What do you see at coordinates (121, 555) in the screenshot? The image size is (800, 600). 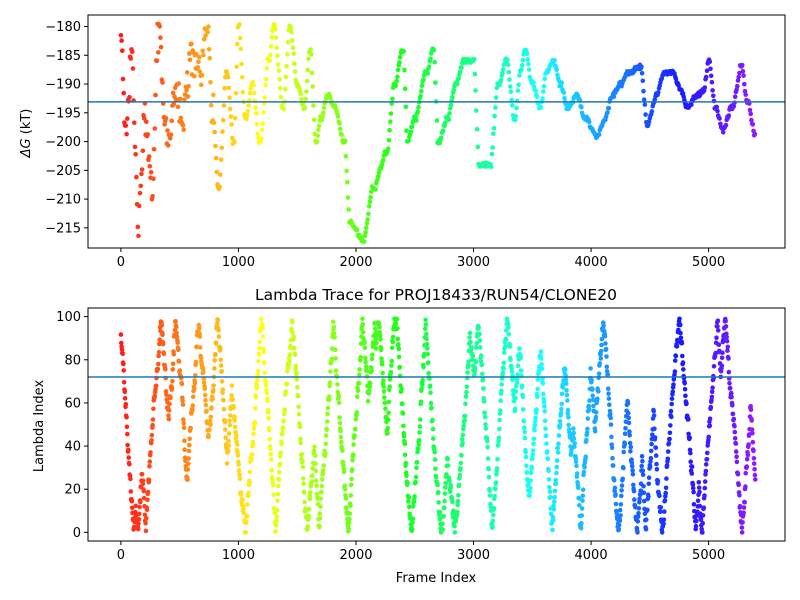 I see `lambda-x-tick-label: 0` at bounding box center [121, 555].